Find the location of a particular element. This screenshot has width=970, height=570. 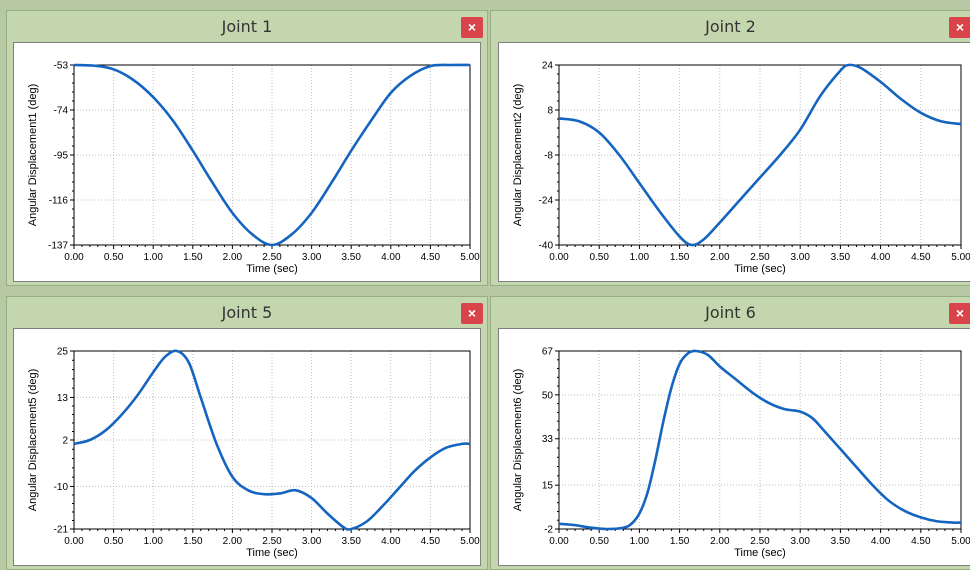

y-axis-label: Angular Displacement5 (deg) is located at coordinates (33, 440).